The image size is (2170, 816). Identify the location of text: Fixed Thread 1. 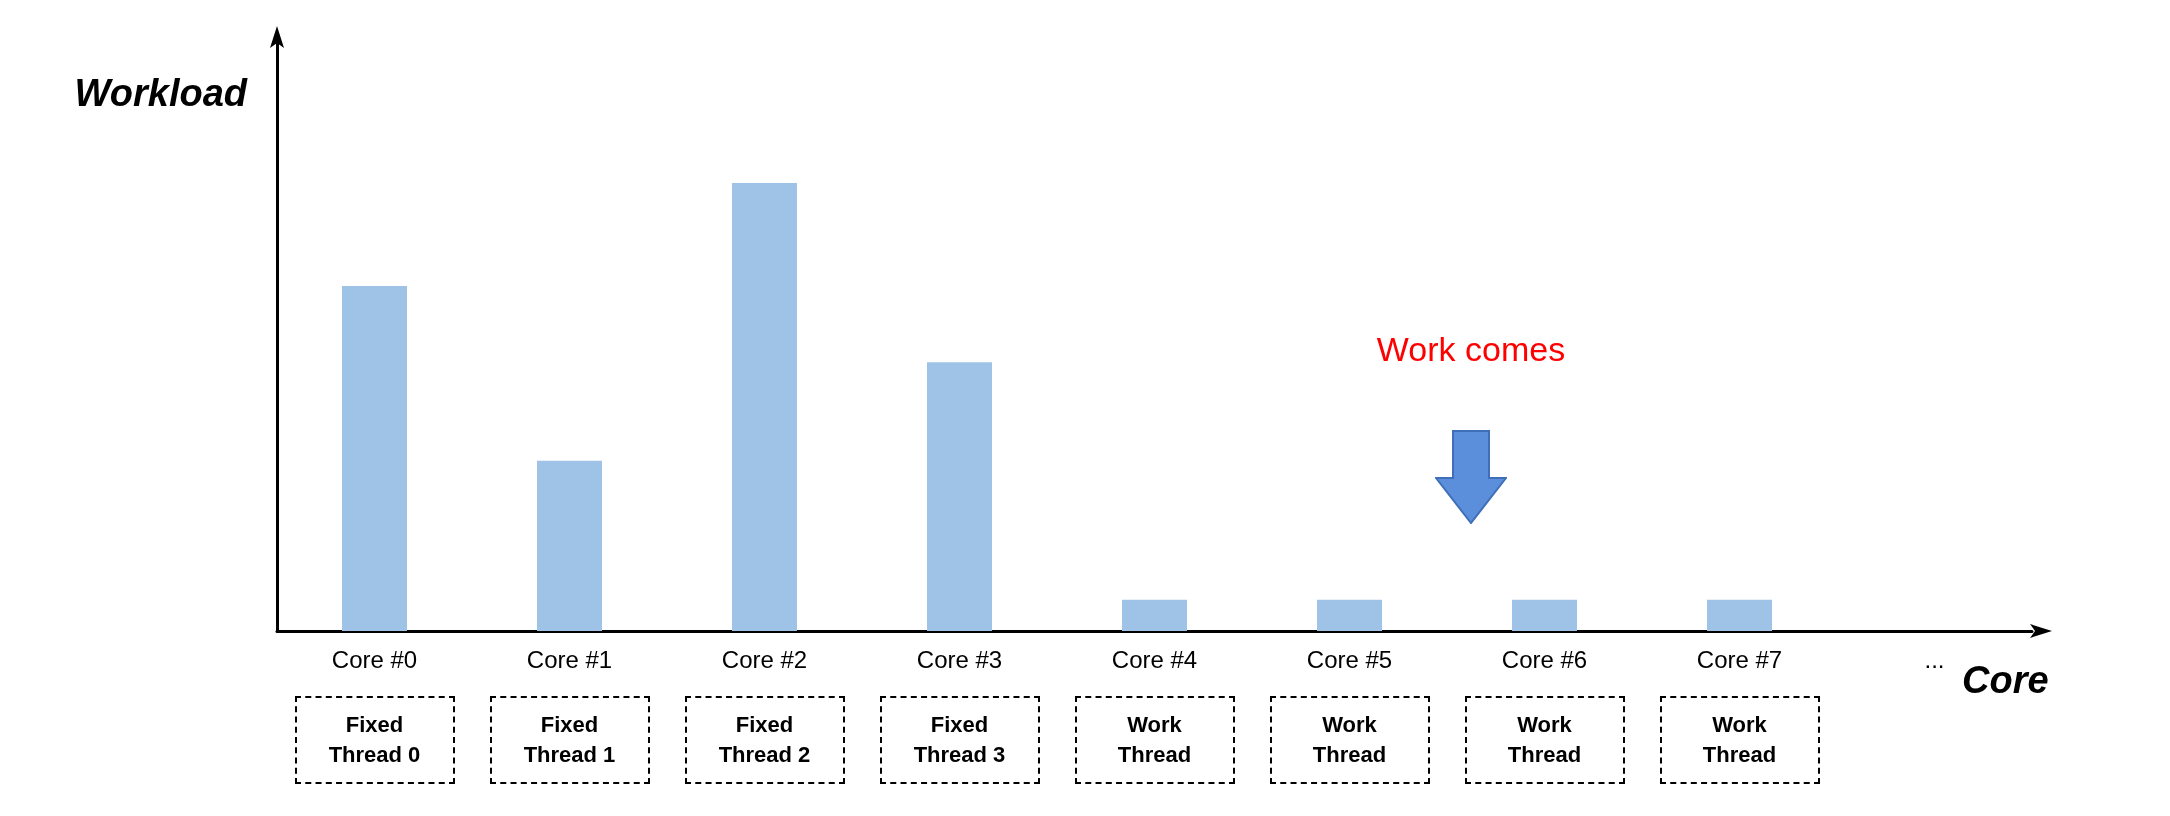
(569, 740).